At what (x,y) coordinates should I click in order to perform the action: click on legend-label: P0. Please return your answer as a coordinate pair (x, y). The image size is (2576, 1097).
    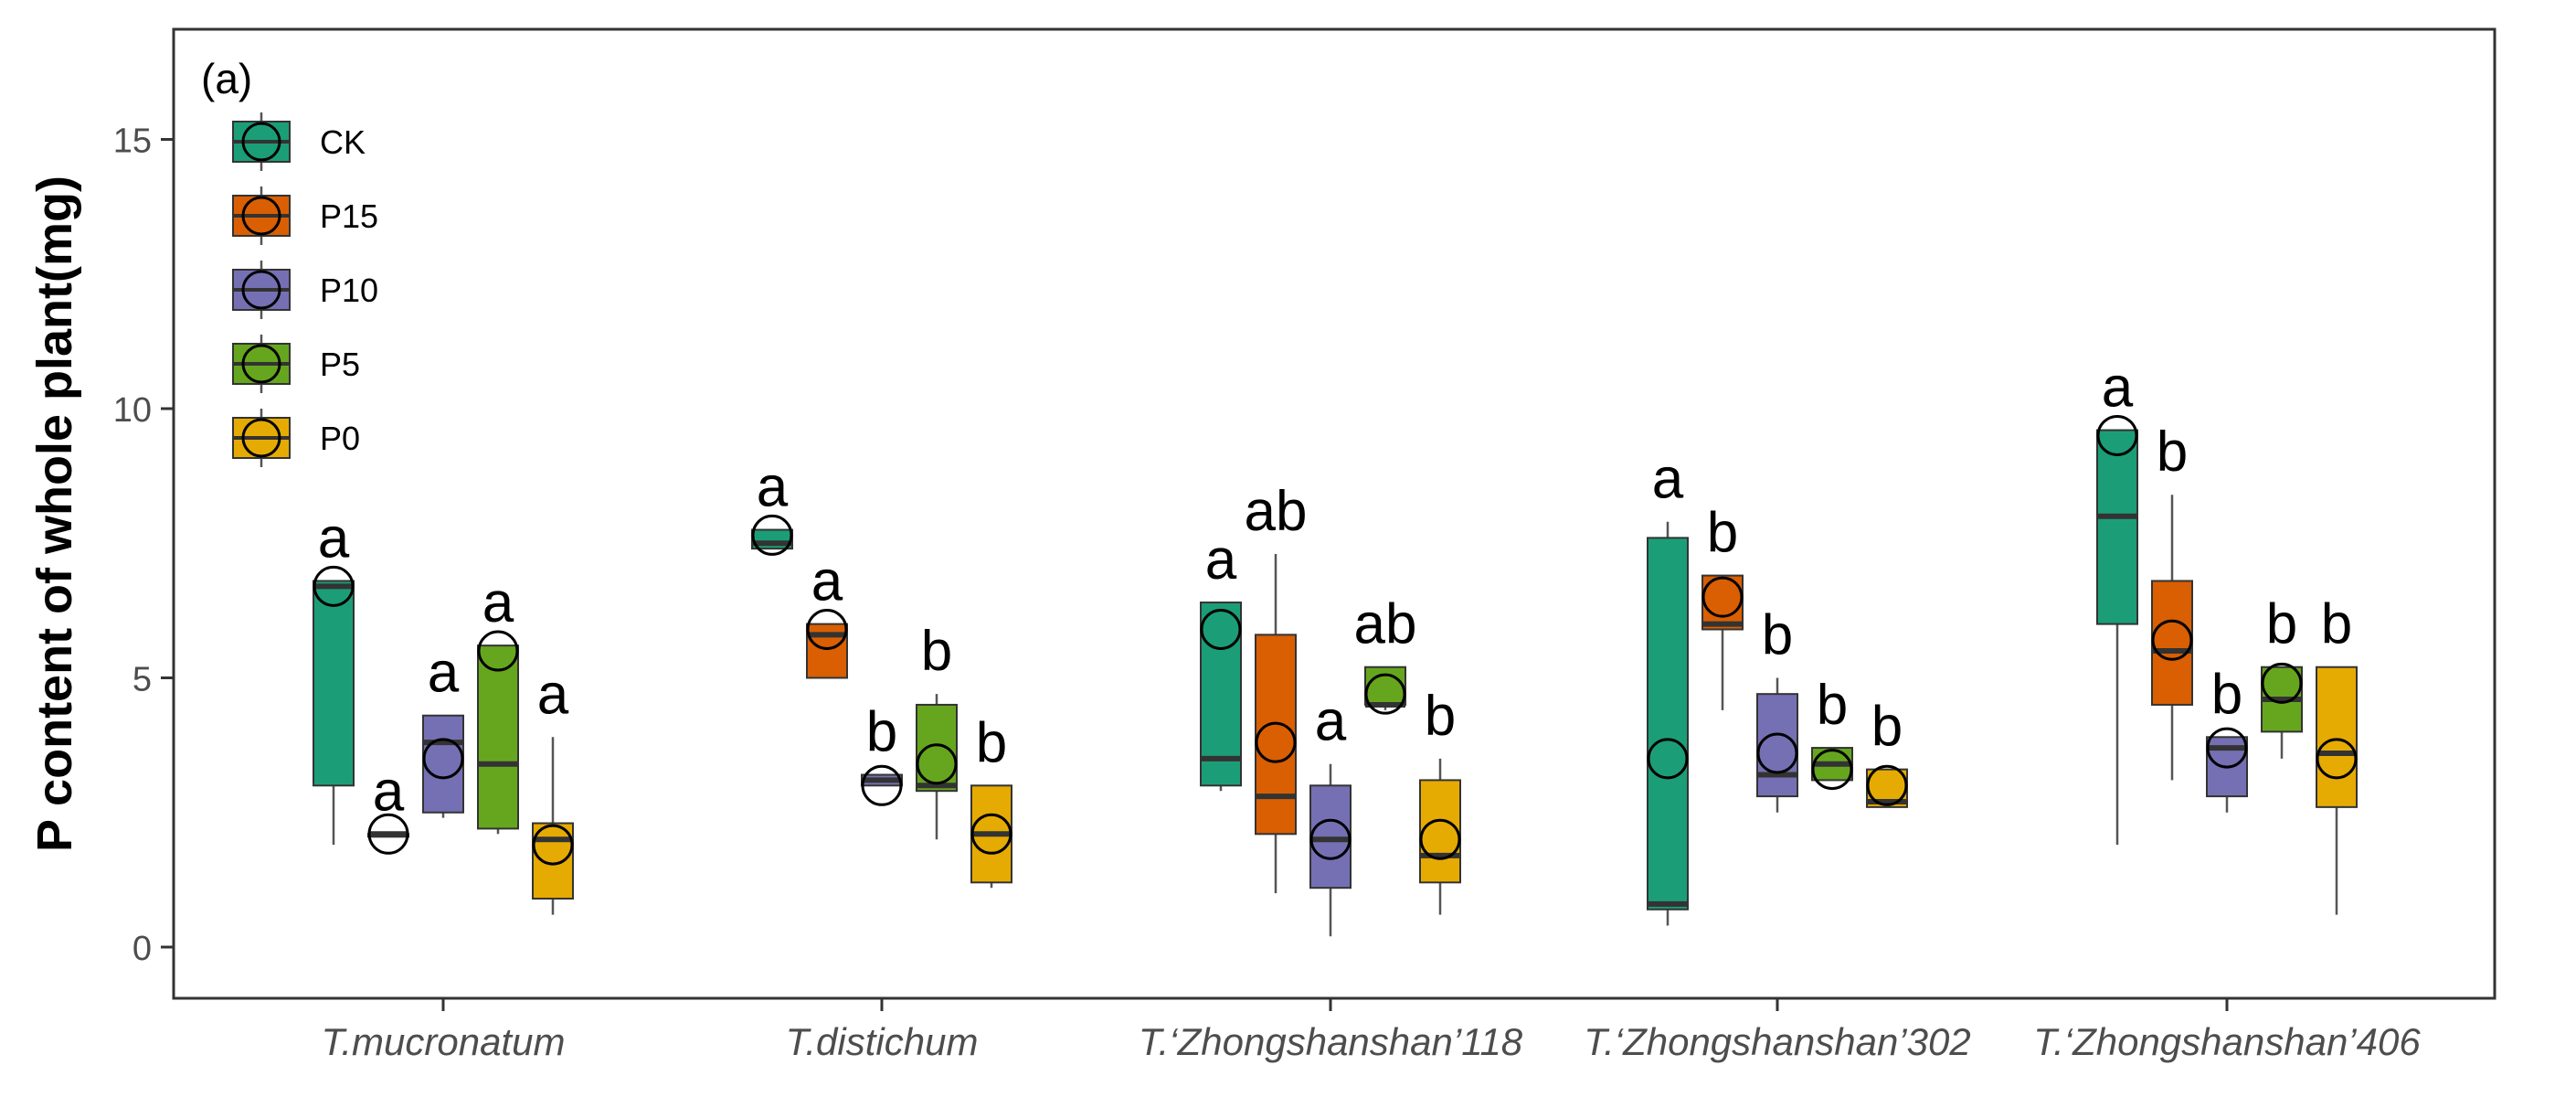
    Looking at the image, I should click on (340, 439).